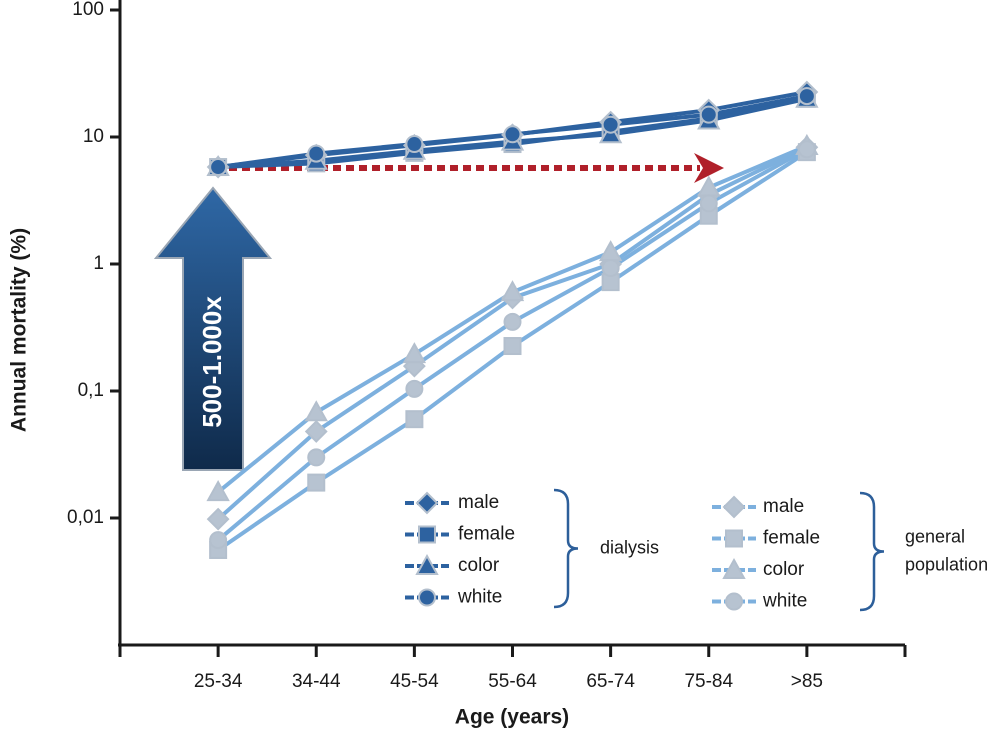 The width and height of the screenshot is (1000, 735). What do you see at coordinates (212, 362) in the screenshot?
I see `annotation-text: 500-1.000x` at bounding box center [212, 362].